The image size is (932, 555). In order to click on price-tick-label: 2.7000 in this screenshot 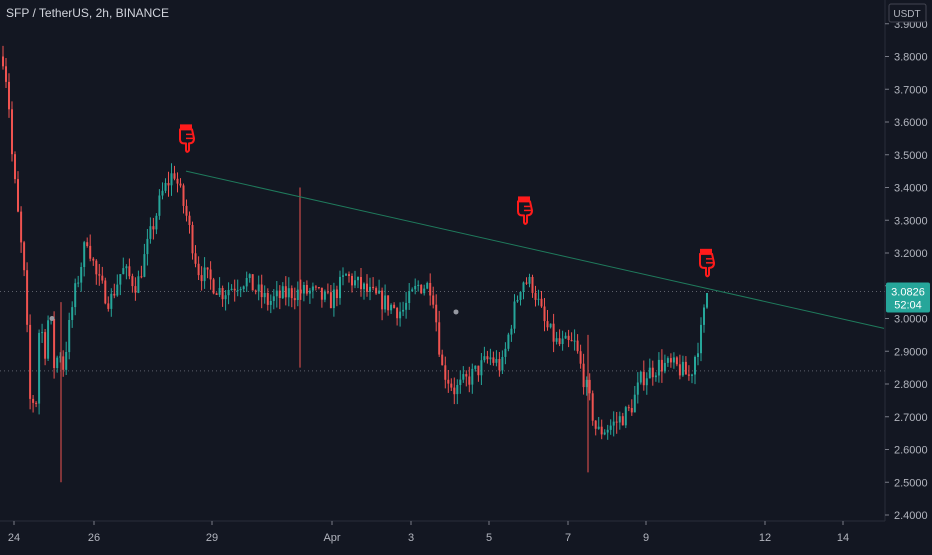, I will do `click(911, 418)`.